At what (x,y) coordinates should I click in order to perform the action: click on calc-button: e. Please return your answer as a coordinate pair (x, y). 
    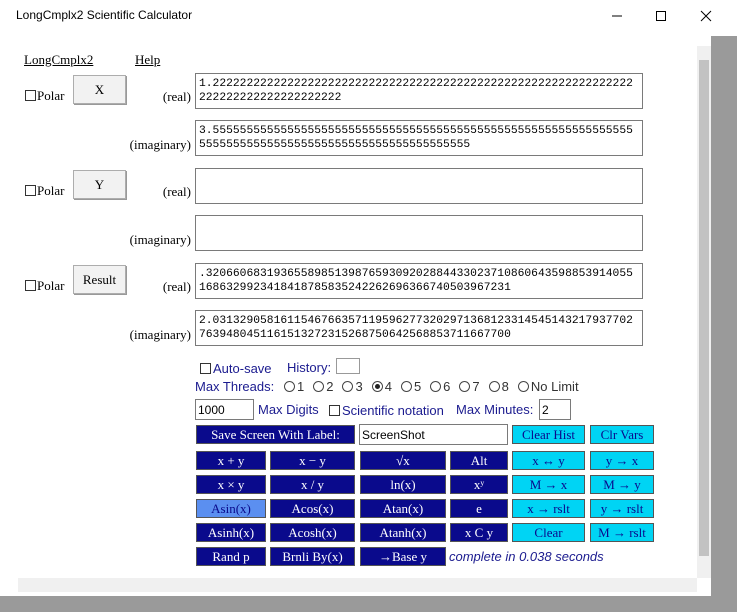
    Looking at the image, I should click on (479, 508).